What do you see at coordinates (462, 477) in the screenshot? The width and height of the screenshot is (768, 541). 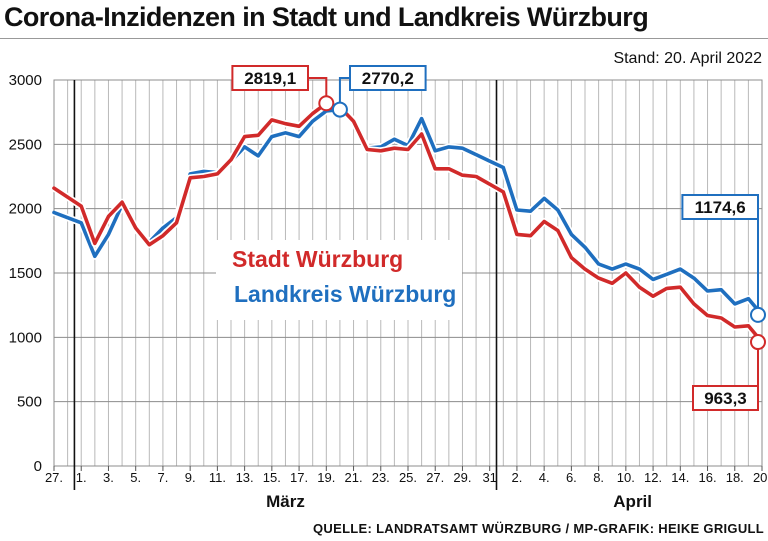 I see `x-tick-label: 29.` at bounding box center [462, 477].